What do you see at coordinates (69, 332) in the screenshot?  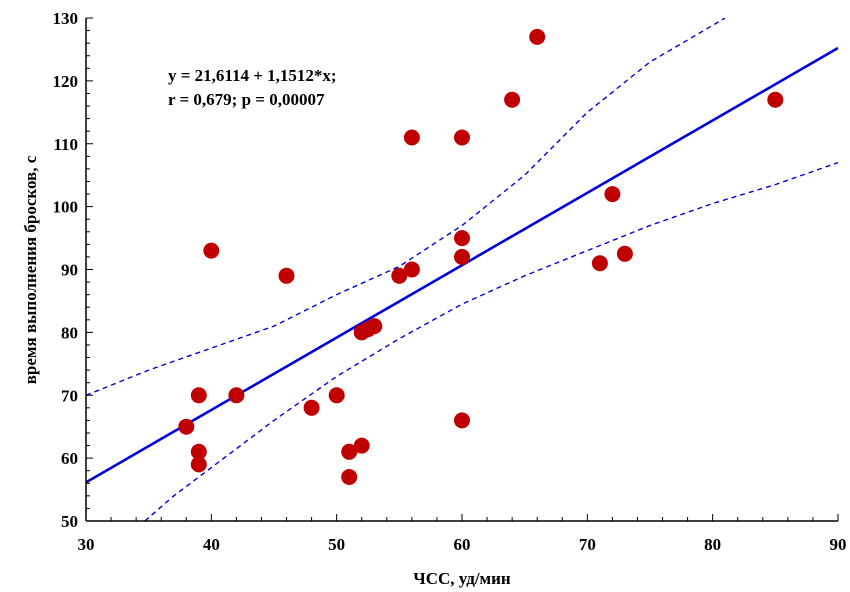 I see `y-tick-label: 80` at bounding box center [69, 332].